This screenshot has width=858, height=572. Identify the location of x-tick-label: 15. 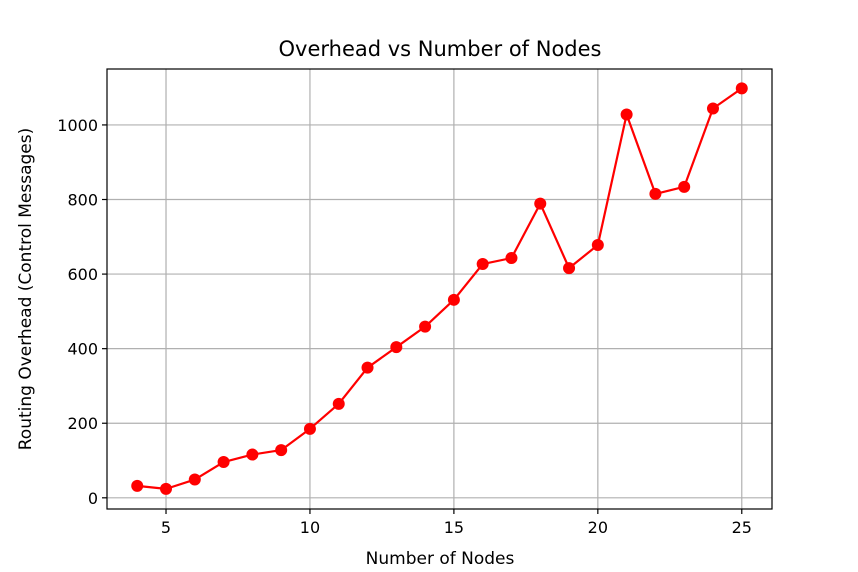
(454, 527).